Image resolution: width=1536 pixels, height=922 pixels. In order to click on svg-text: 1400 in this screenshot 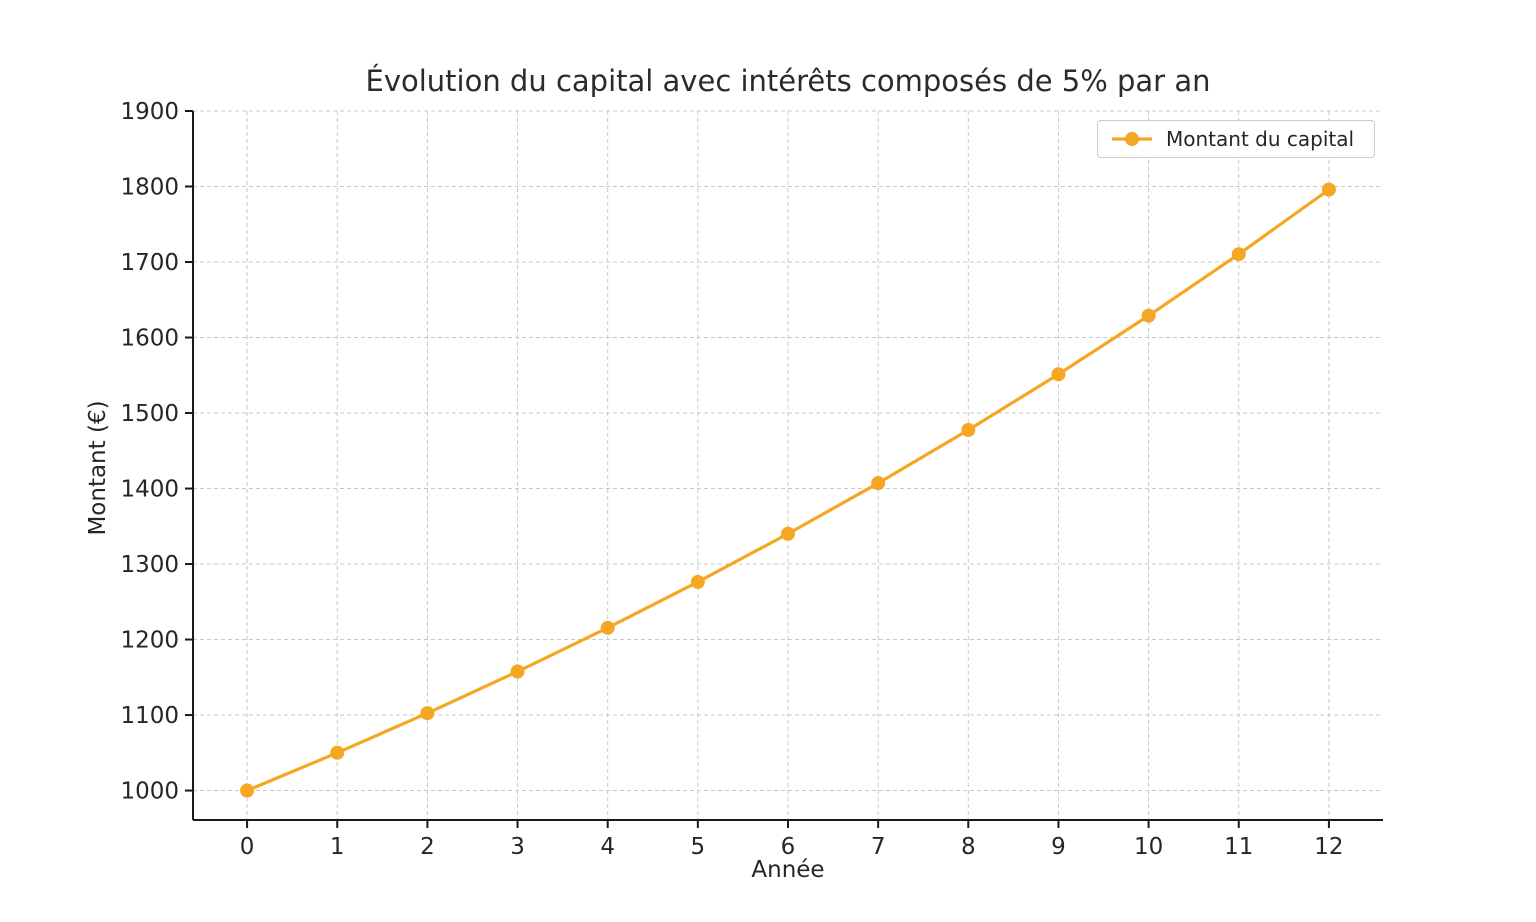, I will do `click(149, 490)`.